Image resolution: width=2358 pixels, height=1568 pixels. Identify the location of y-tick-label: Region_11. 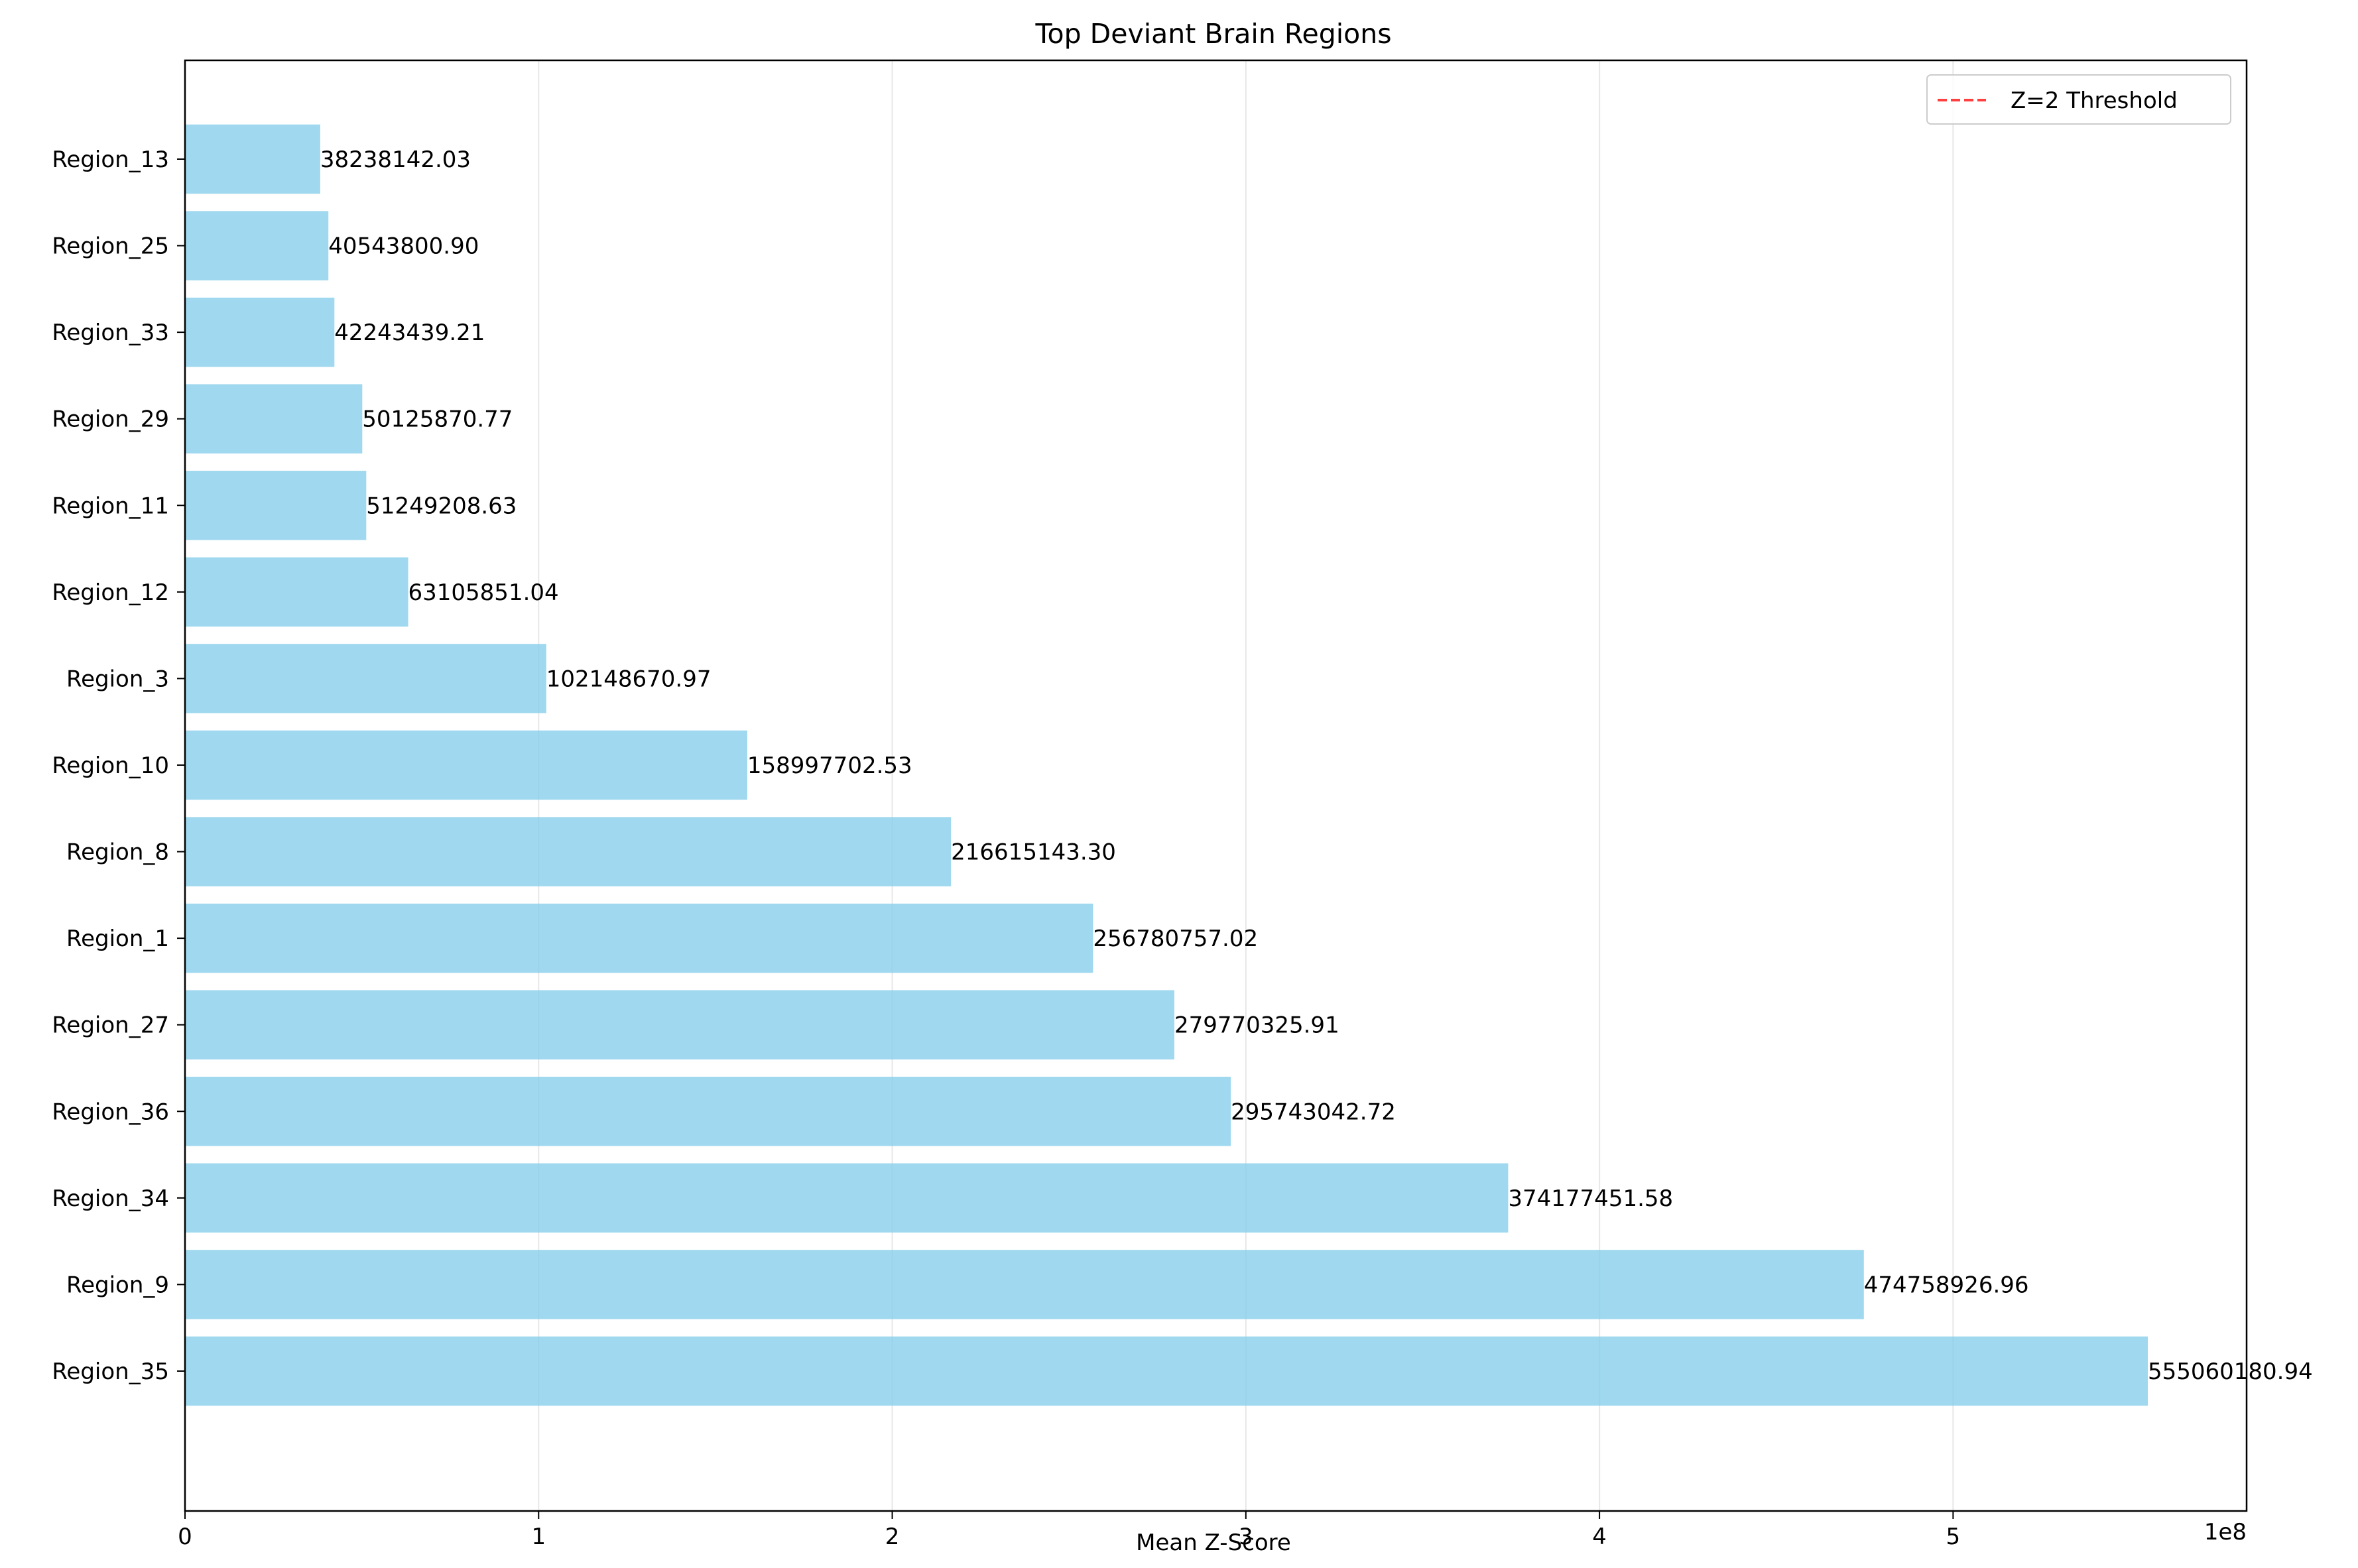
(110, 506).